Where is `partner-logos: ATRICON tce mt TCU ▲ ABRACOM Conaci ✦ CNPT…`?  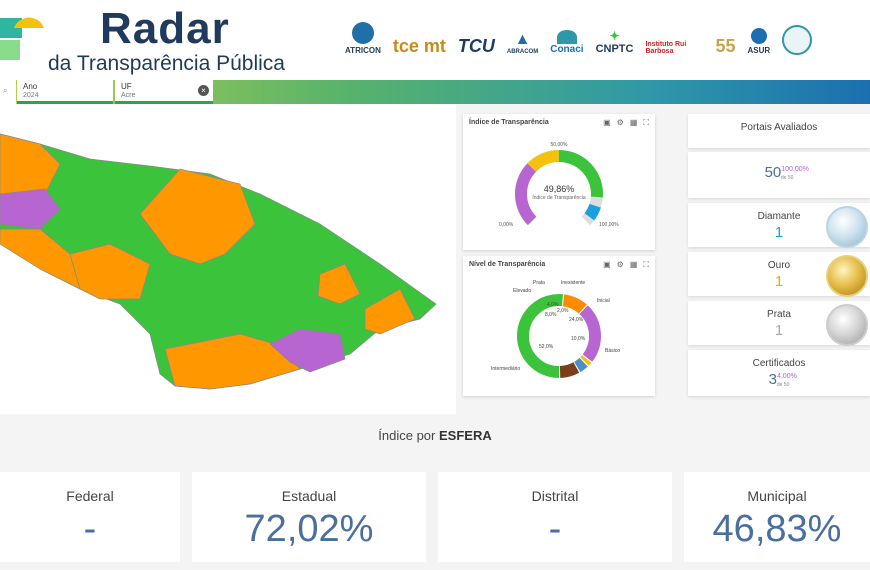 partner-logos: ATRICON tce mt TCU ▲ ABRACOM Conaci ✦ CNPT… is located at coordinates (579, 39).